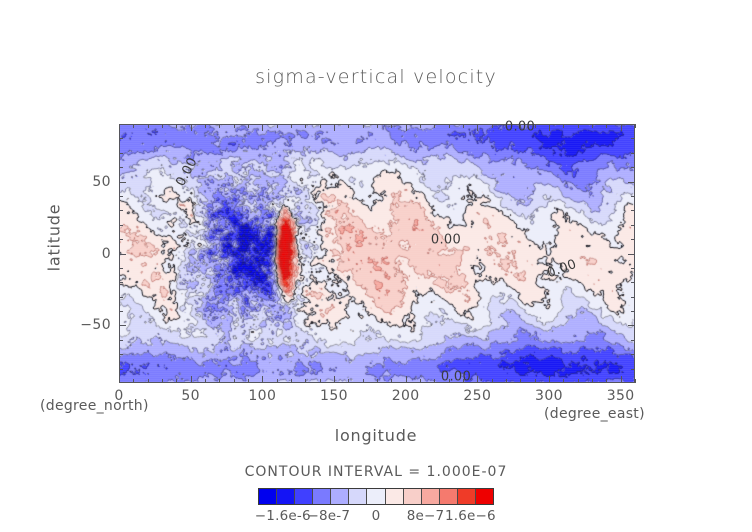 This screenshot has height=532, width=752. I want to click on x-tick-label: 50, so click(190, 396).